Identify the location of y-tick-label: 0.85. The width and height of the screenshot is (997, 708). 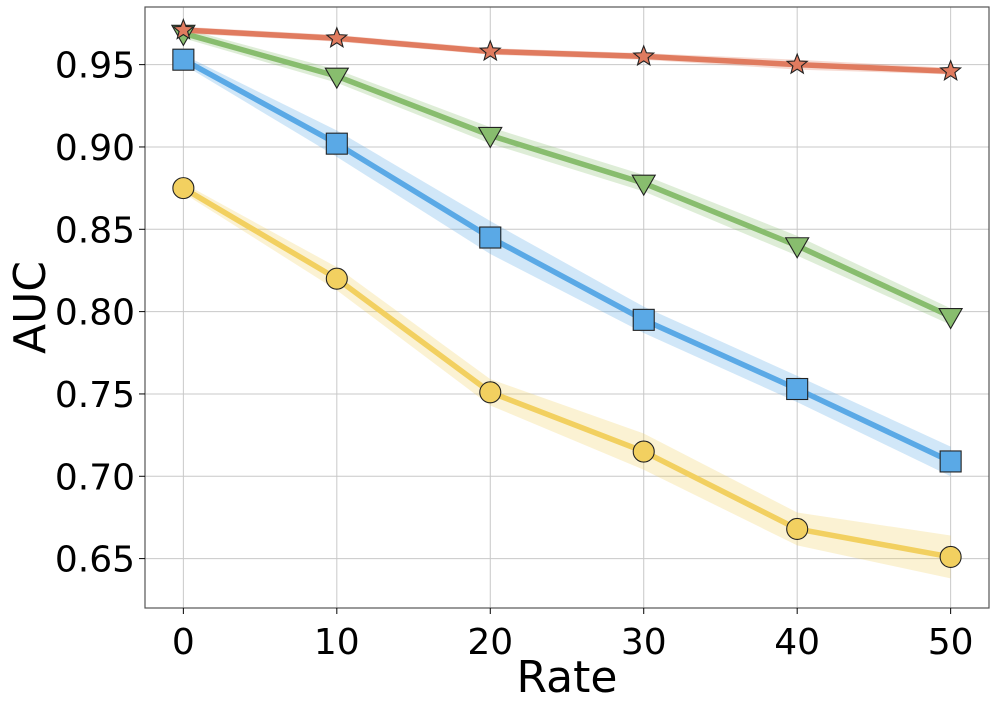
(95, 230).